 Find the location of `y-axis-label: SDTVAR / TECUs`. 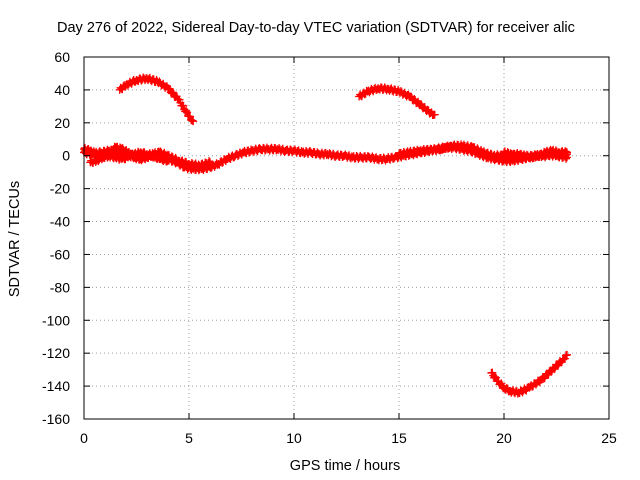

y-axis-label: SDTVAR / TECUs is located at coordinates (15, 239).